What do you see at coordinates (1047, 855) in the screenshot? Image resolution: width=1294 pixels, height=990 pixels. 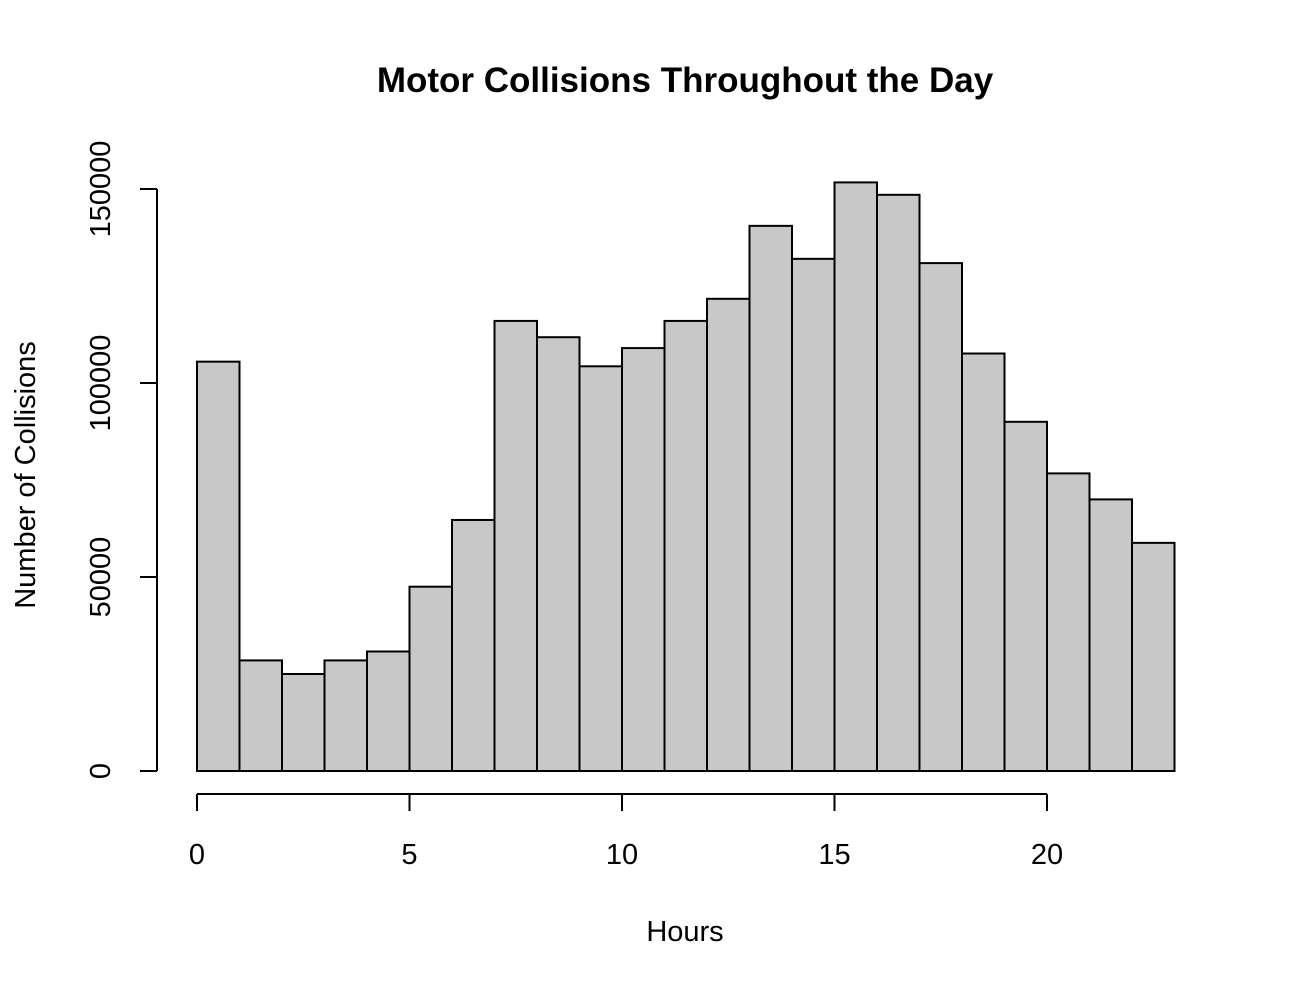 I see `x-tick-label: 20` at bounding box center [1047, 855].